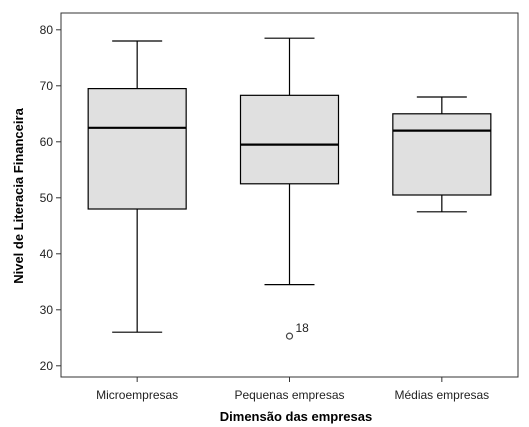 This screenshot has width=529, height=427. Describe the element at coordinates (289, 395) in the screenshot. I see `x-tick-label: Pequenas empresas` at that location.